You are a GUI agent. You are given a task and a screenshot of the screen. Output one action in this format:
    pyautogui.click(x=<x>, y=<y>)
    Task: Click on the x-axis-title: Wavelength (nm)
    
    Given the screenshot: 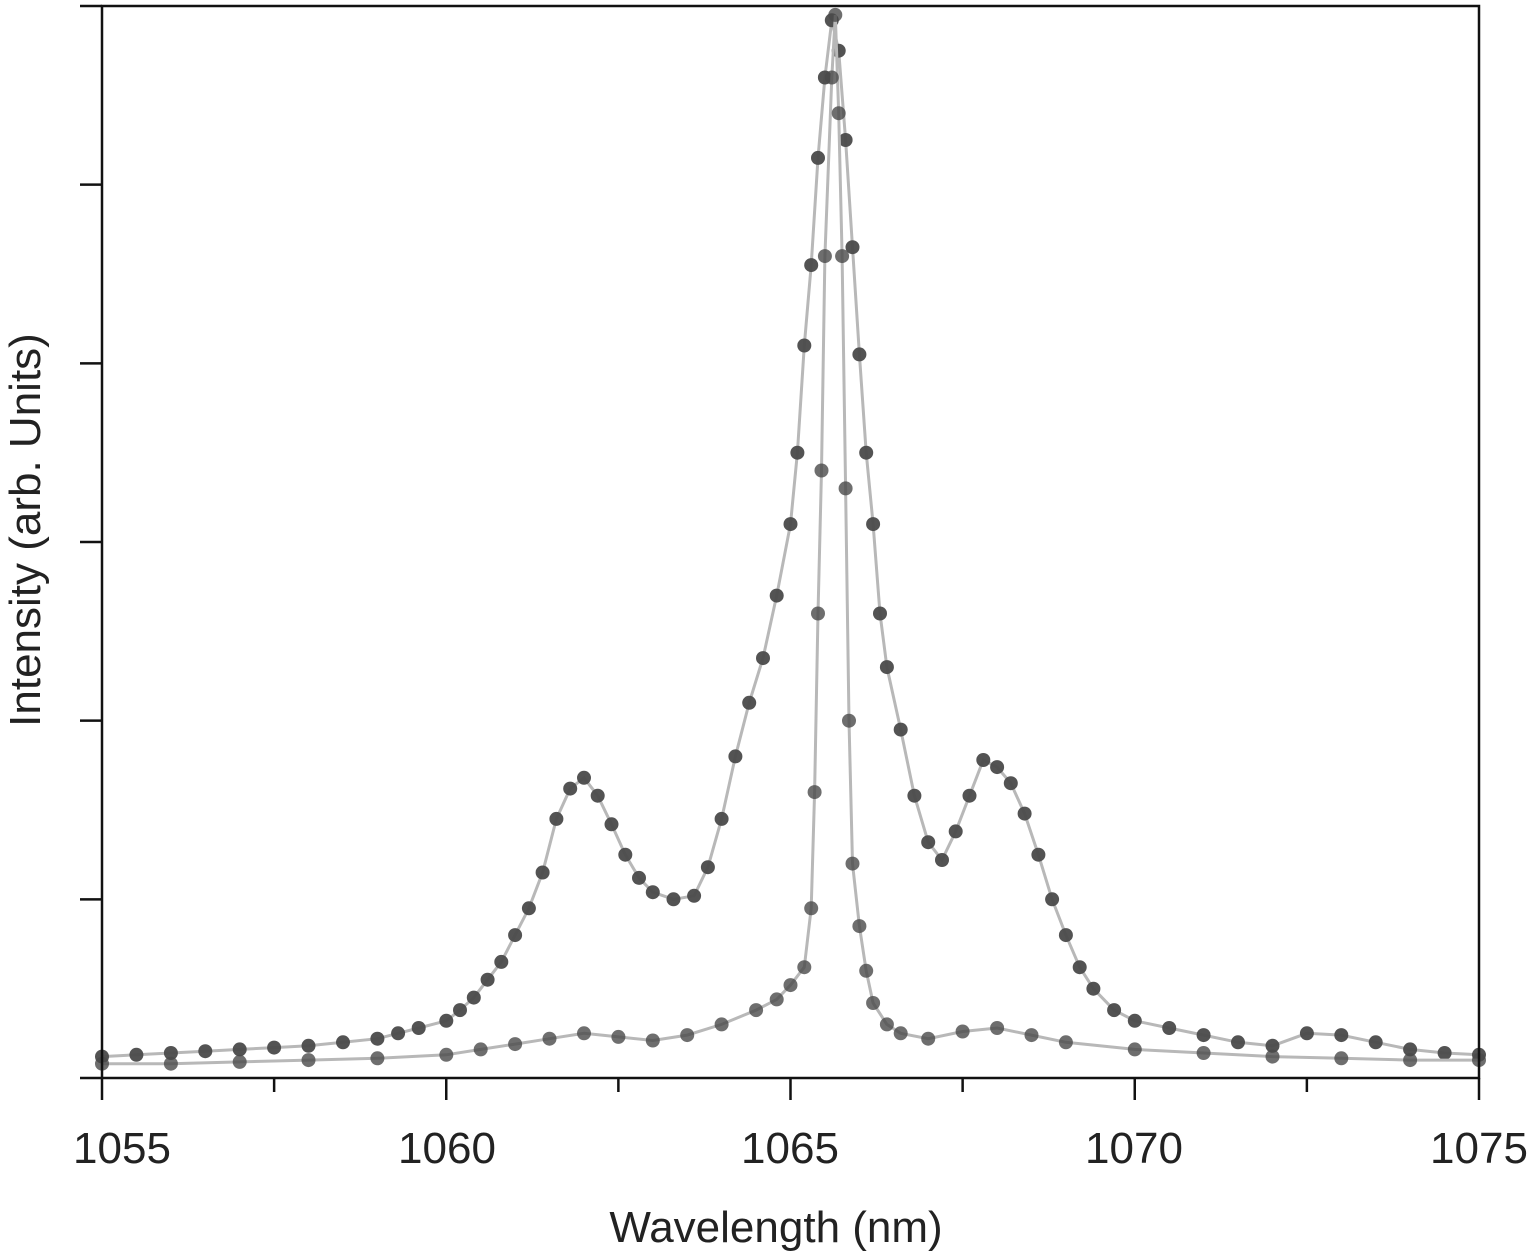 What is the action you would take?
    pyautogui.click(x=775, y=1227)
    